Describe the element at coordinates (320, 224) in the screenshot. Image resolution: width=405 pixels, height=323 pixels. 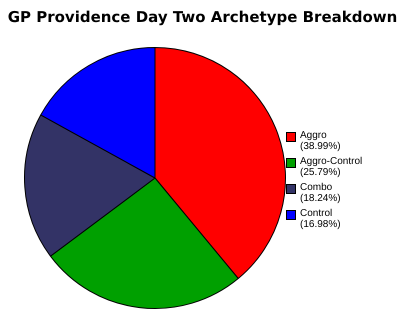
I see `data-label: (16.98%)` at that location.